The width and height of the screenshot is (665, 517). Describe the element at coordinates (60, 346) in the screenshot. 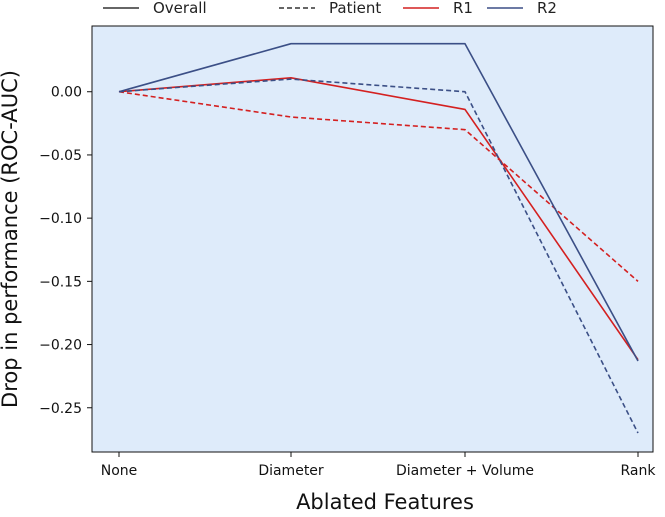

I see `y-tick-label: −0.20` at that location.